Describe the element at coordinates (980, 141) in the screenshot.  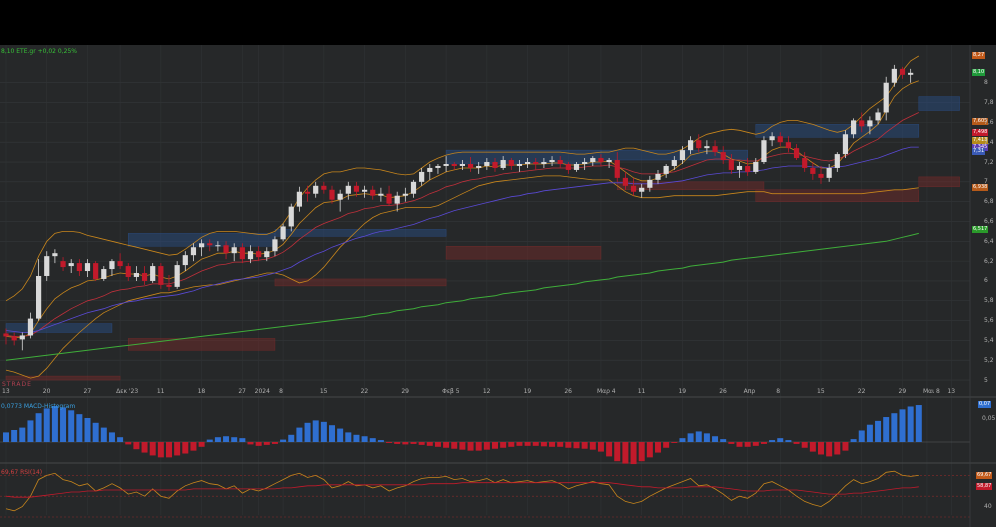
I see `price-tag: 7,413` at that location.